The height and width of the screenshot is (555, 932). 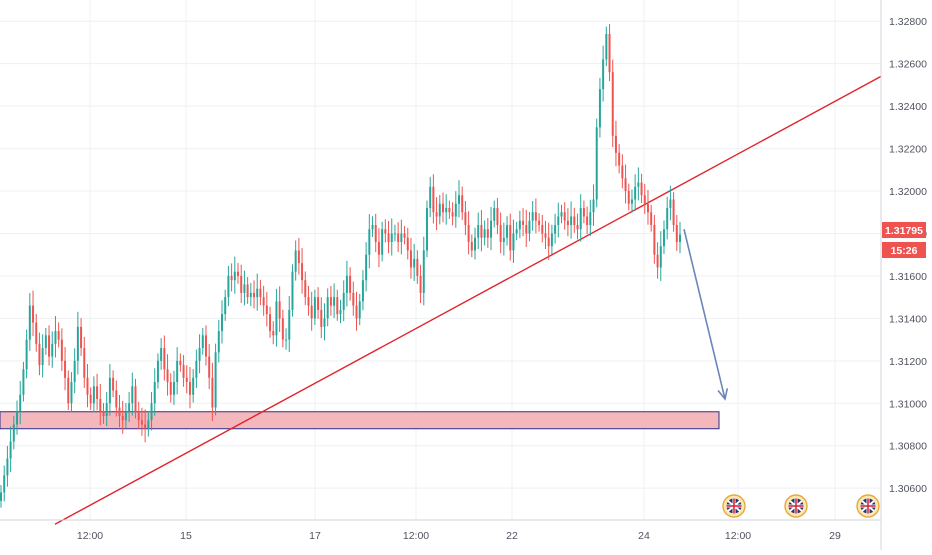 I want to click on time-tick-label: 22, so click(x=512, y=536).